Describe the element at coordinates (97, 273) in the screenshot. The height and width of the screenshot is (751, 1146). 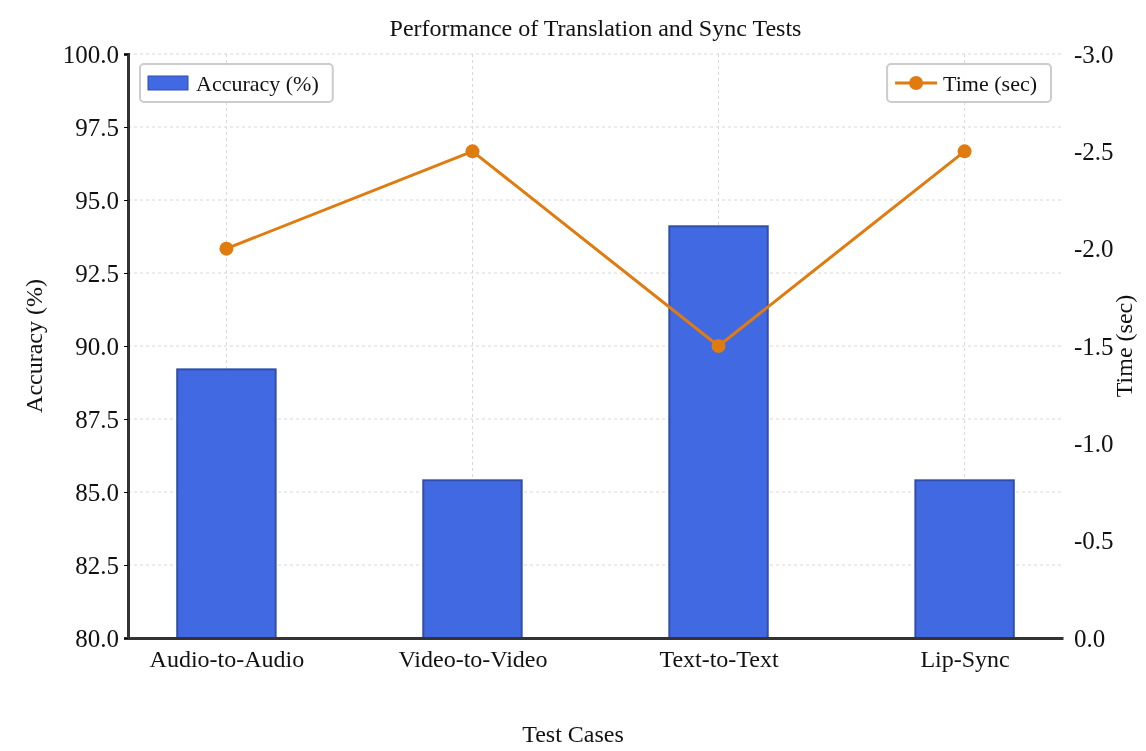
I see `y-tick-label: 92.5` at that location.